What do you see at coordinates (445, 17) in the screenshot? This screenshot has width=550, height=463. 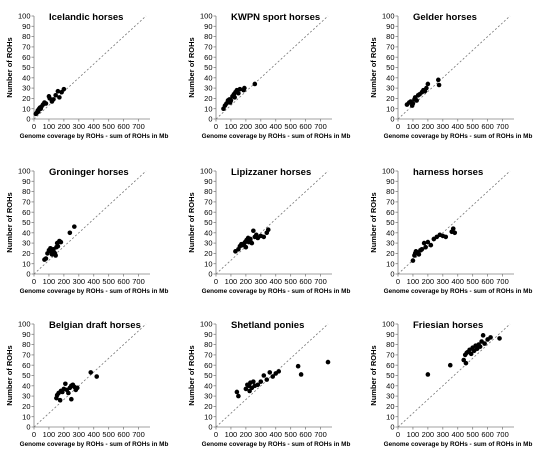 I see `panel-title: Gelder horses` at bounding box center [445, 17].